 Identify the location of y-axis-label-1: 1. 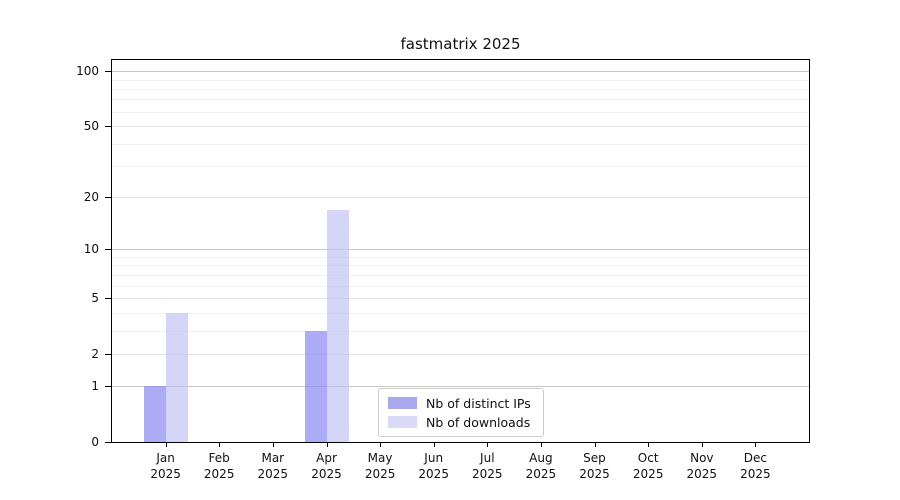
(95, 386).